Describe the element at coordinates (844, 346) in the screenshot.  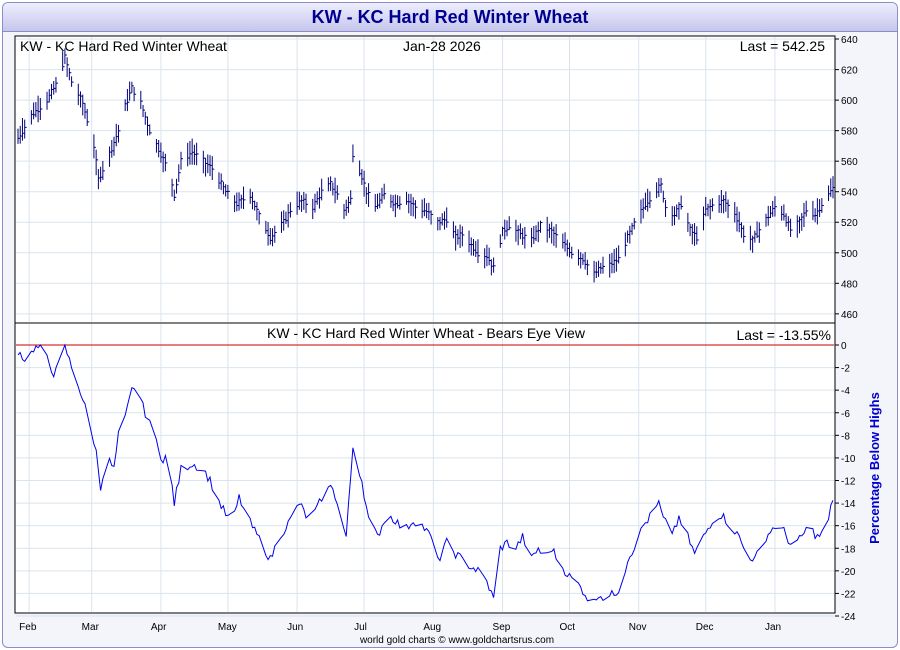
I see `bears-y-tick-label: 0` at that location.